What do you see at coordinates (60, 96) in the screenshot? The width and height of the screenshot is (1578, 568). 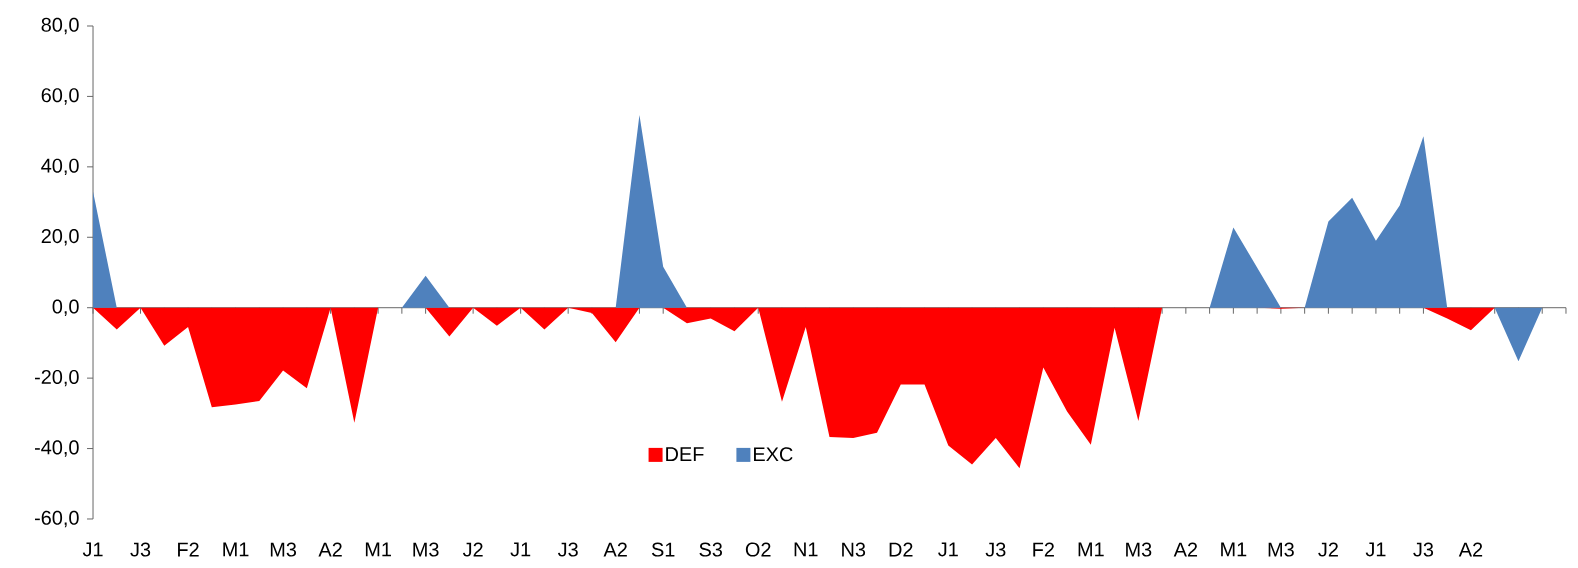 I see `y-tick-label: 60,0` at bounding box center [60, 96].